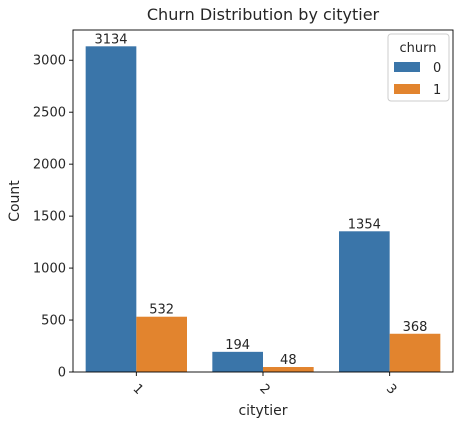  Describe the element at coordinates (415, 327) in the screenshot. I see `bar-value-label: 368` at that location.